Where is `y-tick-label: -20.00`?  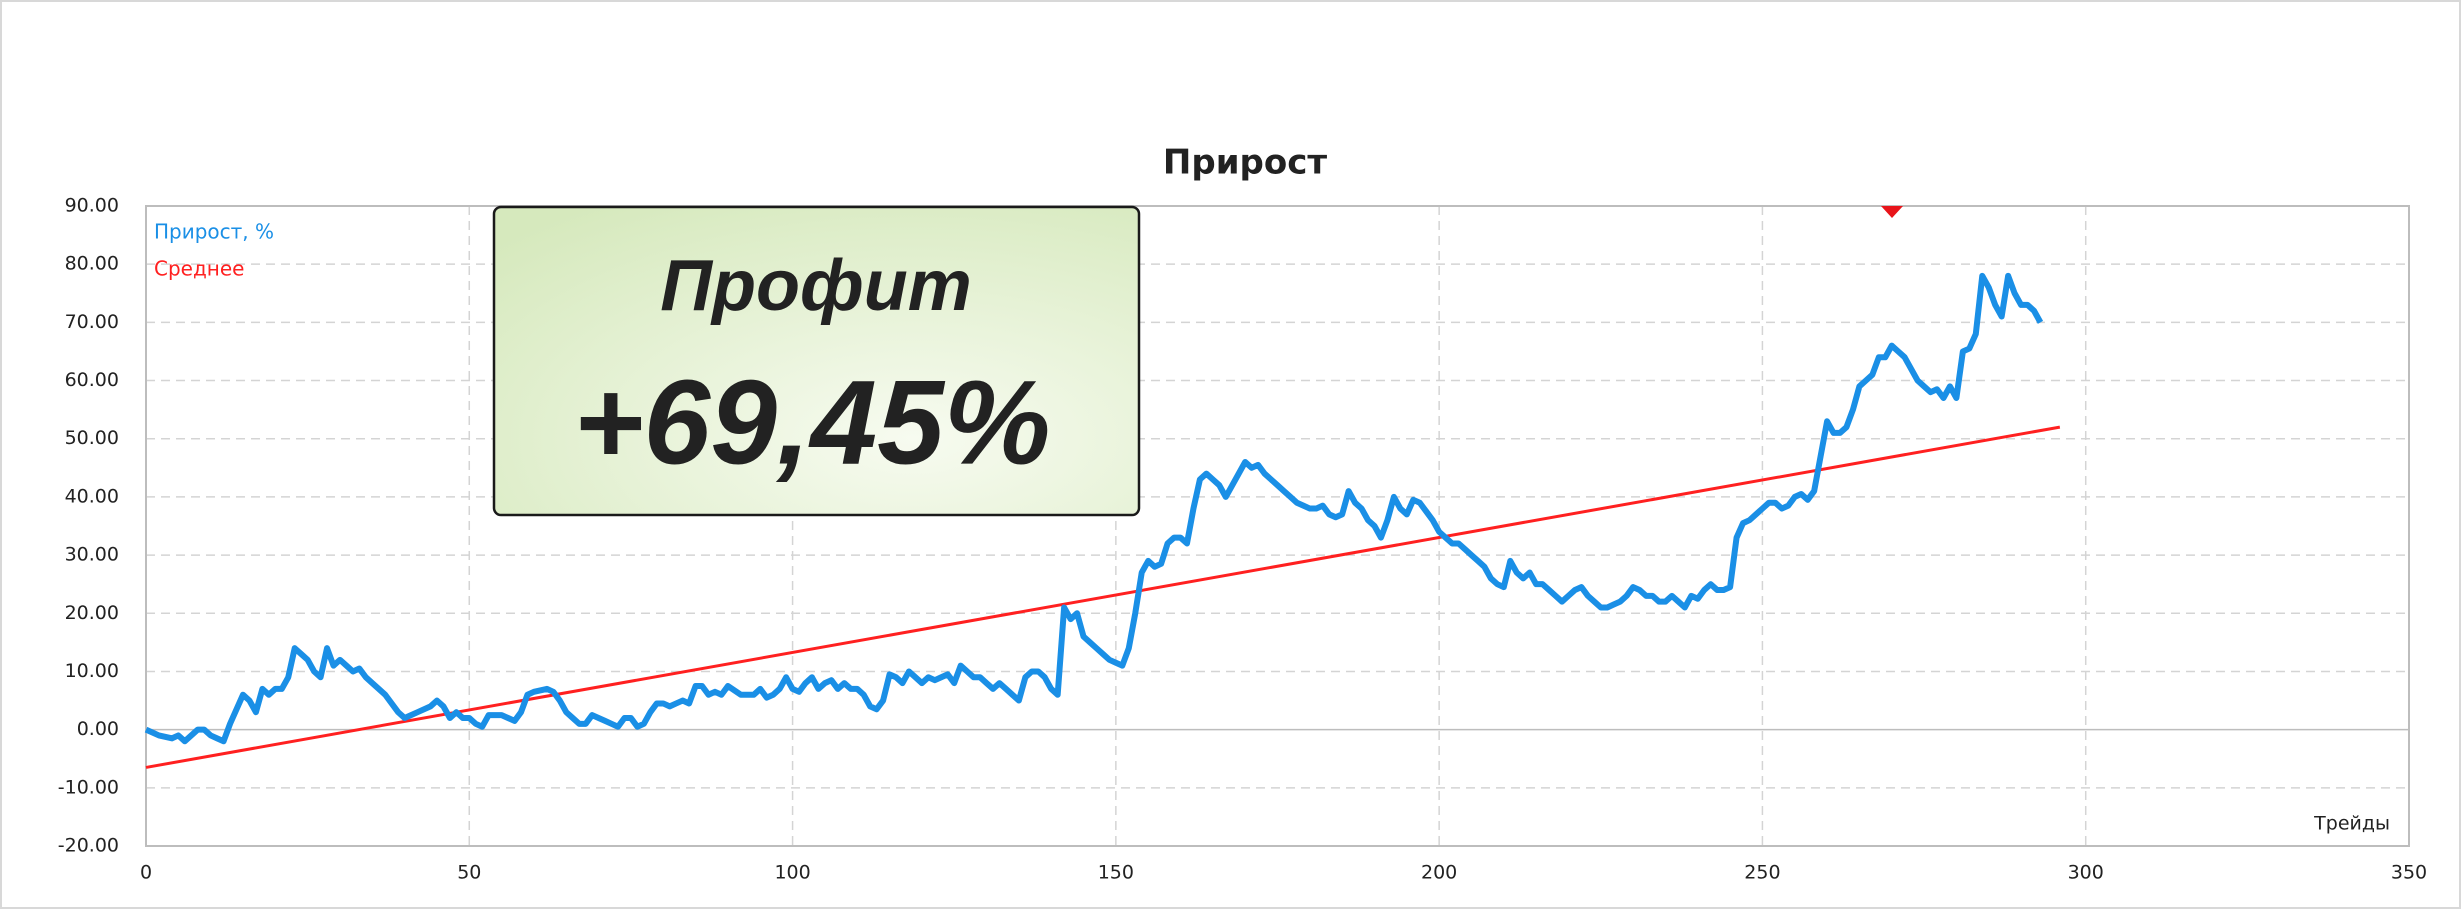 y-tick-label: -20.00 is located at coordinates (88, 846).